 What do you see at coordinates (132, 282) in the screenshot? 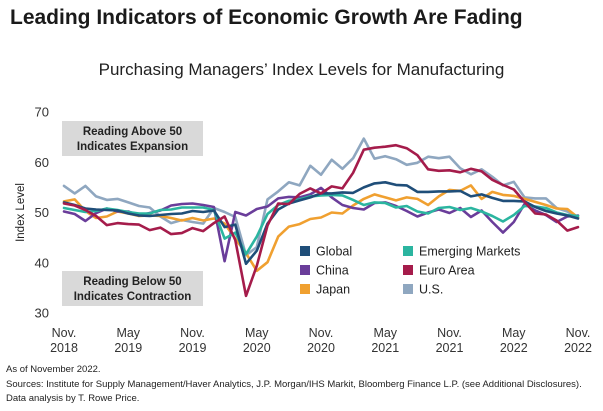
I see `annotation-below-line1: Reading Below 50` at bounding box center [132, 282].